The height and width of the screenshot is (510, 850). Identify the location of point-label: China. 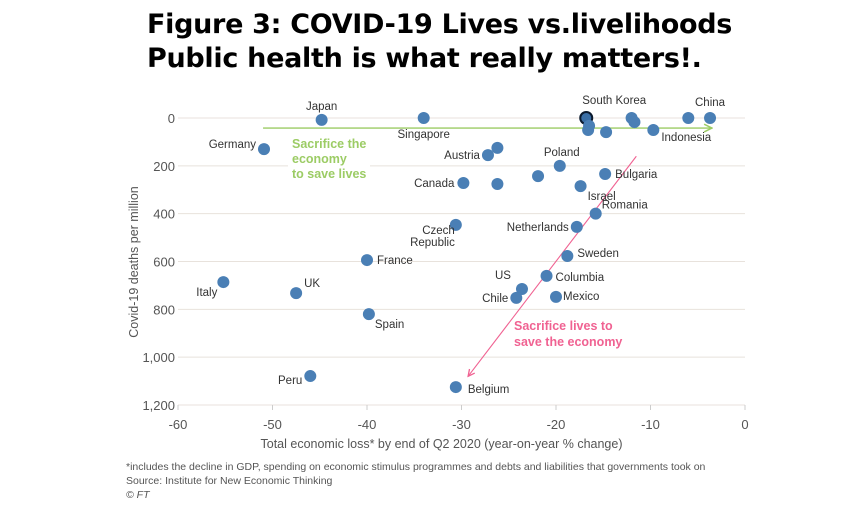
(710, 103).